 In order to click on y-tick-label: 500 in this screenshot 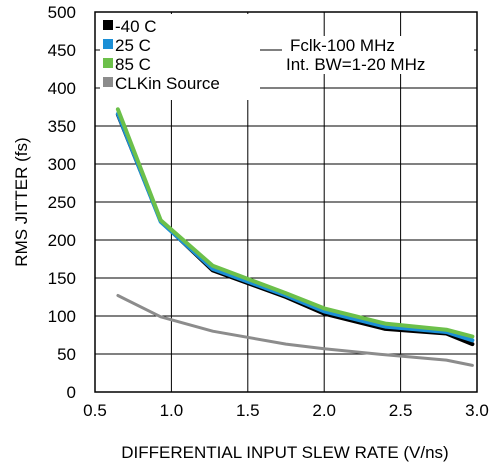, I will do `click(62, 12)`.